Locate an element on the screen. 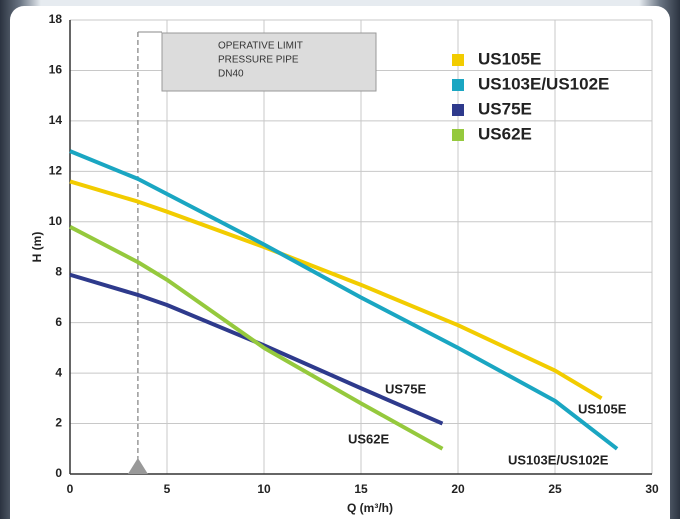  legend-label: US105E is located at coordinates (509, 58).